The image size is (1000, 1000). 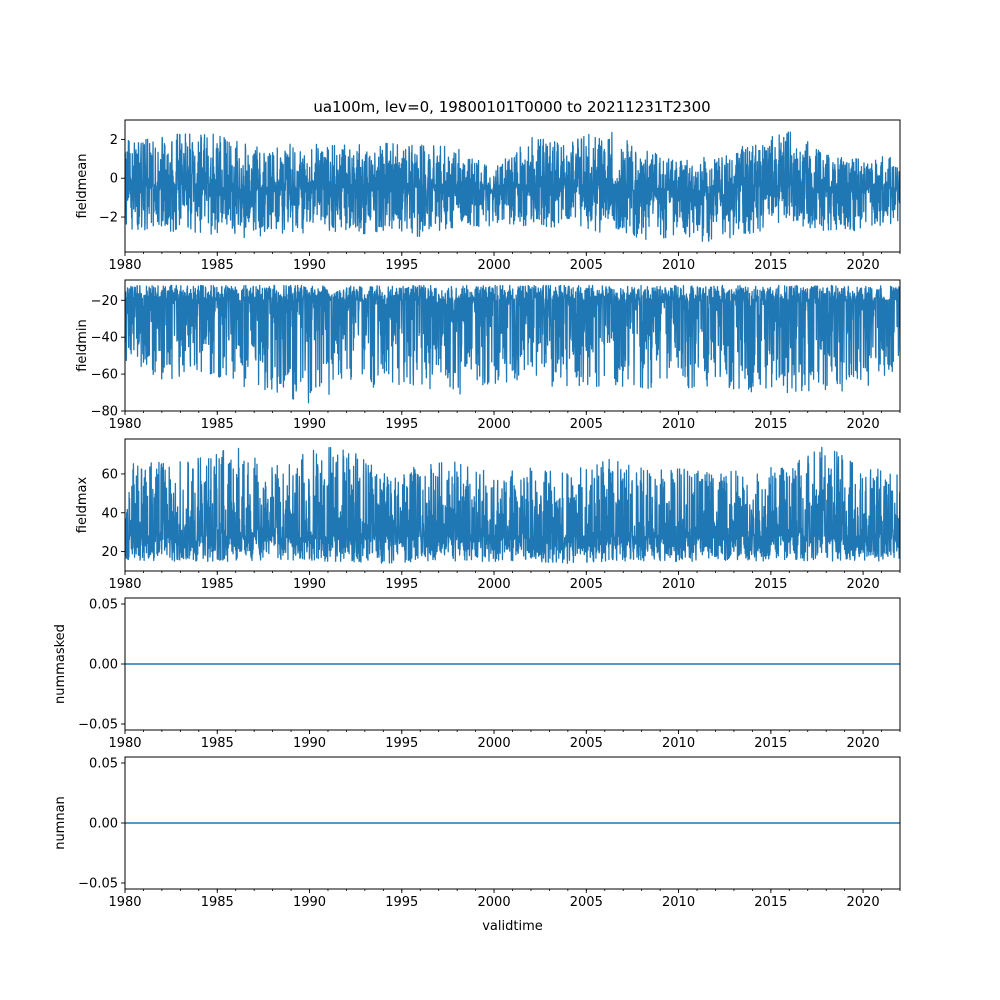 I want to click on series-line-fieldmax, so click(x=512, y=505).